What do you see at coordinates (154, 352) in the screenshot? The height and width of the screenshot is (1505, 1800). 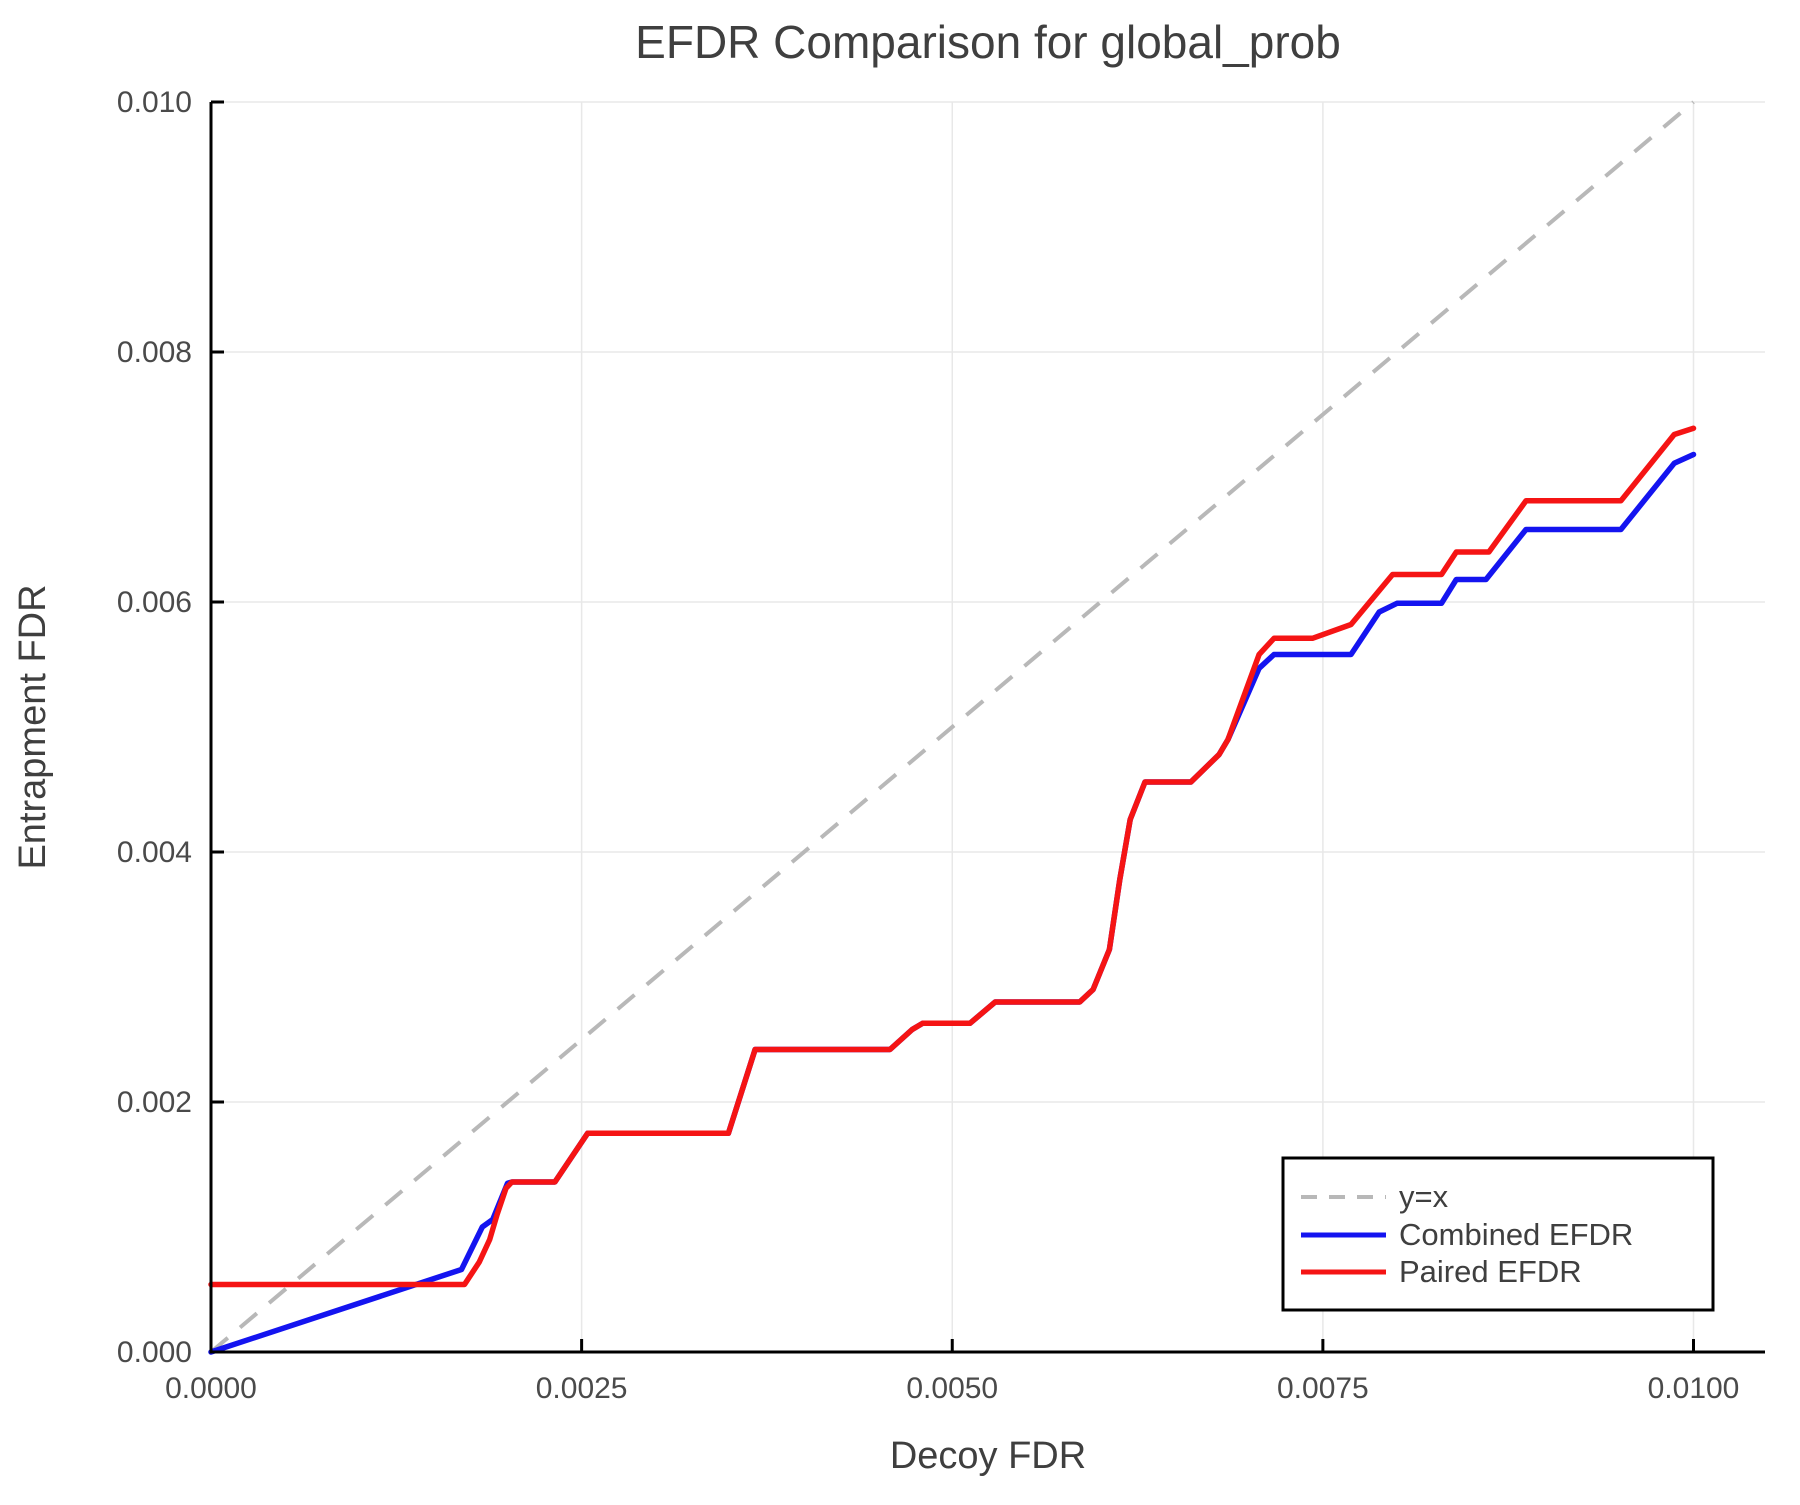 I see `y-tick-label: 0.008` at bounding box center [154, 352].